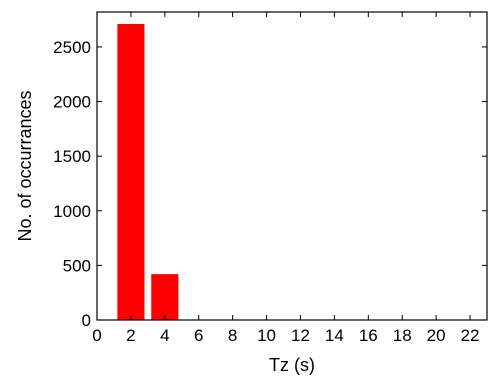 The width and height of the screenshot is (491, 381). Describe the element at coordinates (72, 211) in the screenshot. I see `y-tick-label: 1000` at that location.